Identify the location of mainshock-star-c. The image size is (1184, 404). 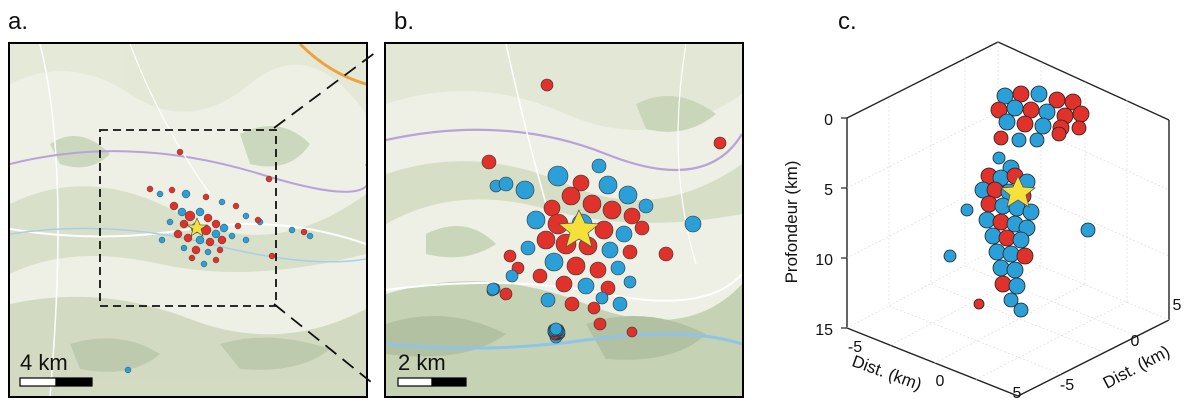
(1018, 191).